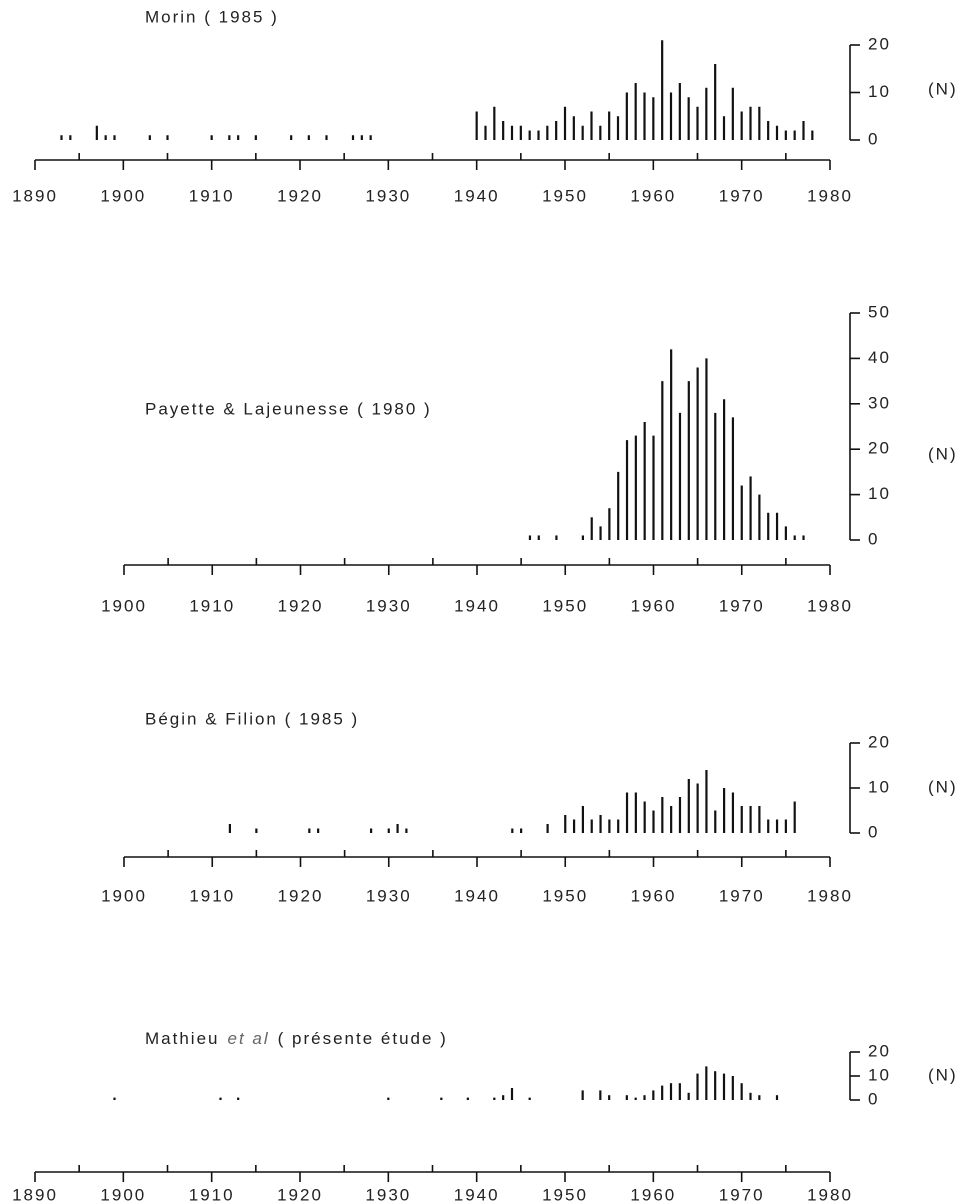 The image size is (962, 1204). What do you see at coordinates (879, 311) in the screenshot?
I see `y-tick-label: 50` at bounding box center [879, 311].